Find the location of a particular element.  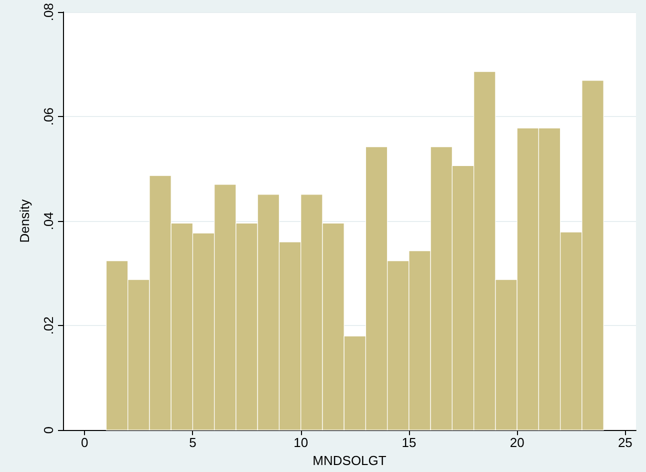

x-tick-label: 25 is located at coordinates (625, 442).